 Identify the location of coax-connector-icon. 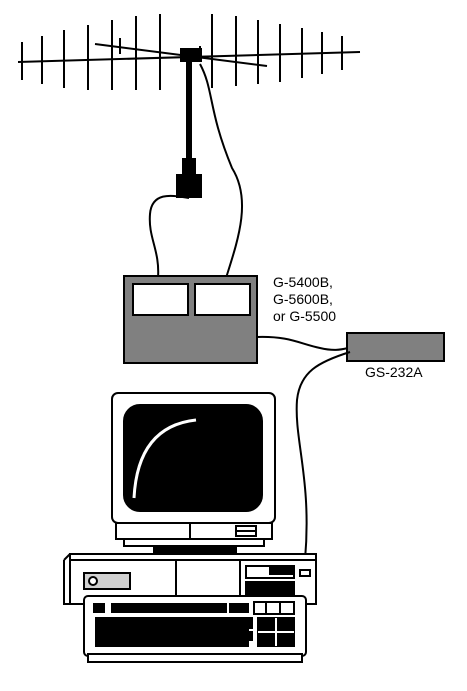
(189, 178).